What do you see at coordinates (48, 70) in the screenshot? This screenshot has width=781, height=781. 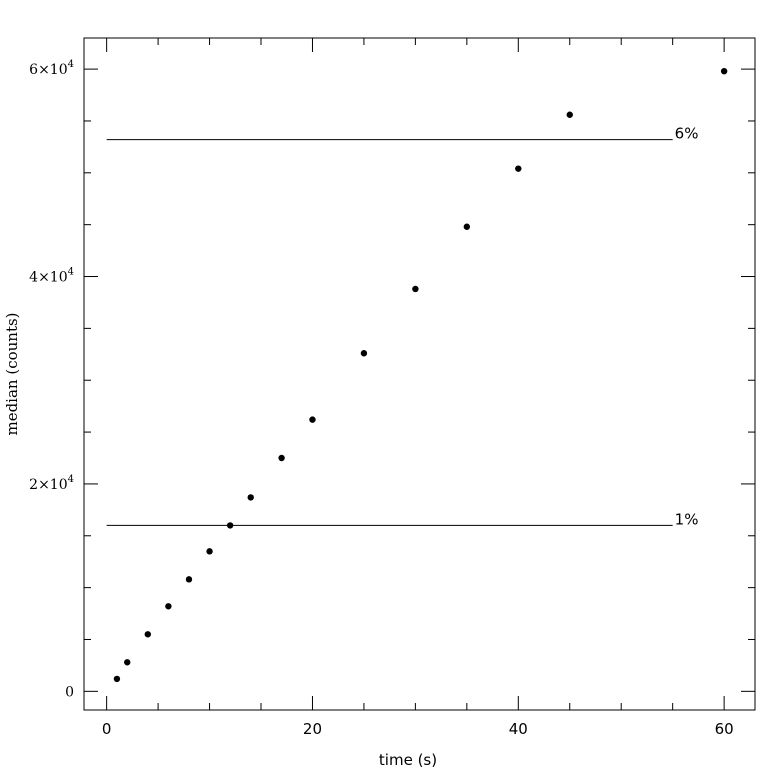 I see `y-tick-label-base: 6×10` at bounding box center [48, 70].